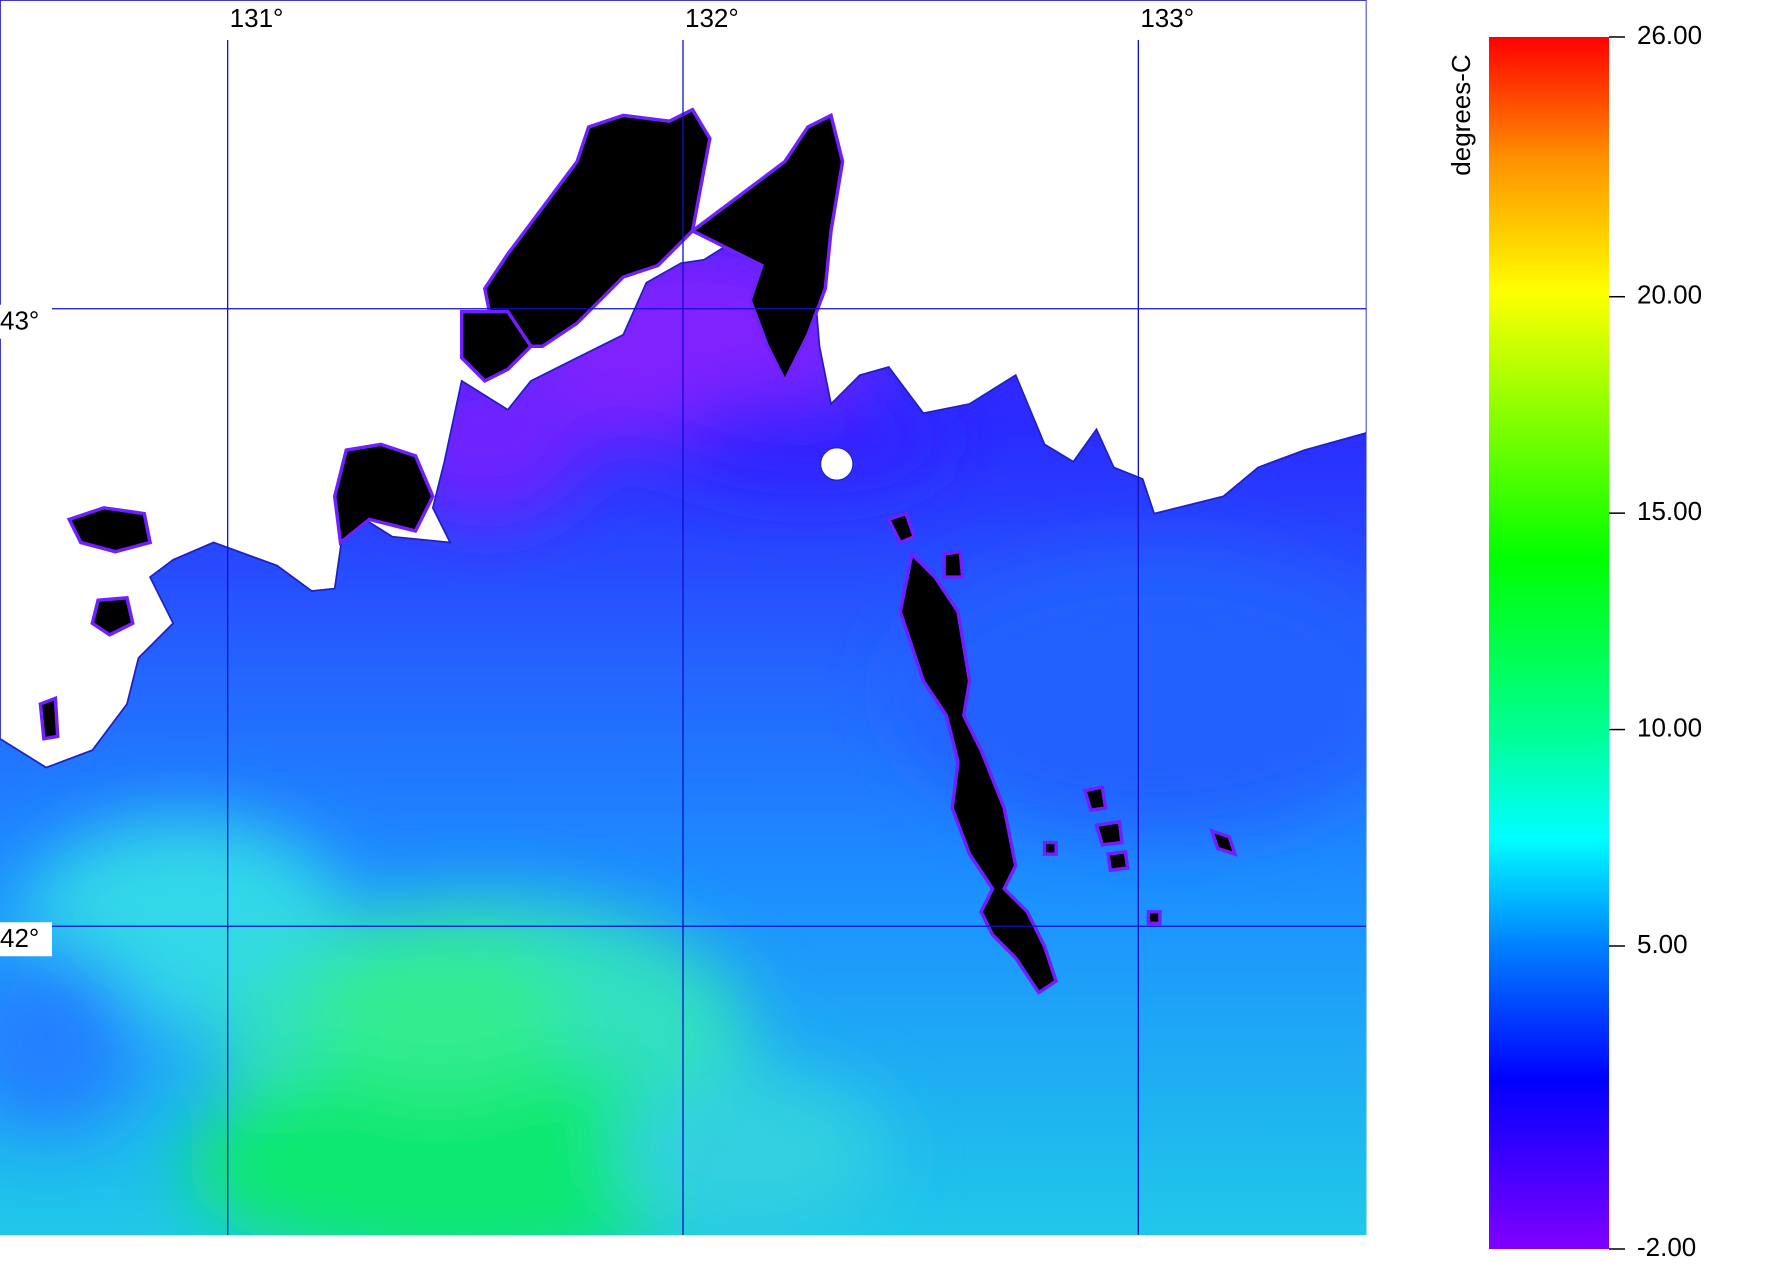 The height and width of the screenshot is (1272, 1789). Describe the element at coordinates (1669, 727) in the screenshot. I see `colorbar-tick-label: 10.00` at that location.